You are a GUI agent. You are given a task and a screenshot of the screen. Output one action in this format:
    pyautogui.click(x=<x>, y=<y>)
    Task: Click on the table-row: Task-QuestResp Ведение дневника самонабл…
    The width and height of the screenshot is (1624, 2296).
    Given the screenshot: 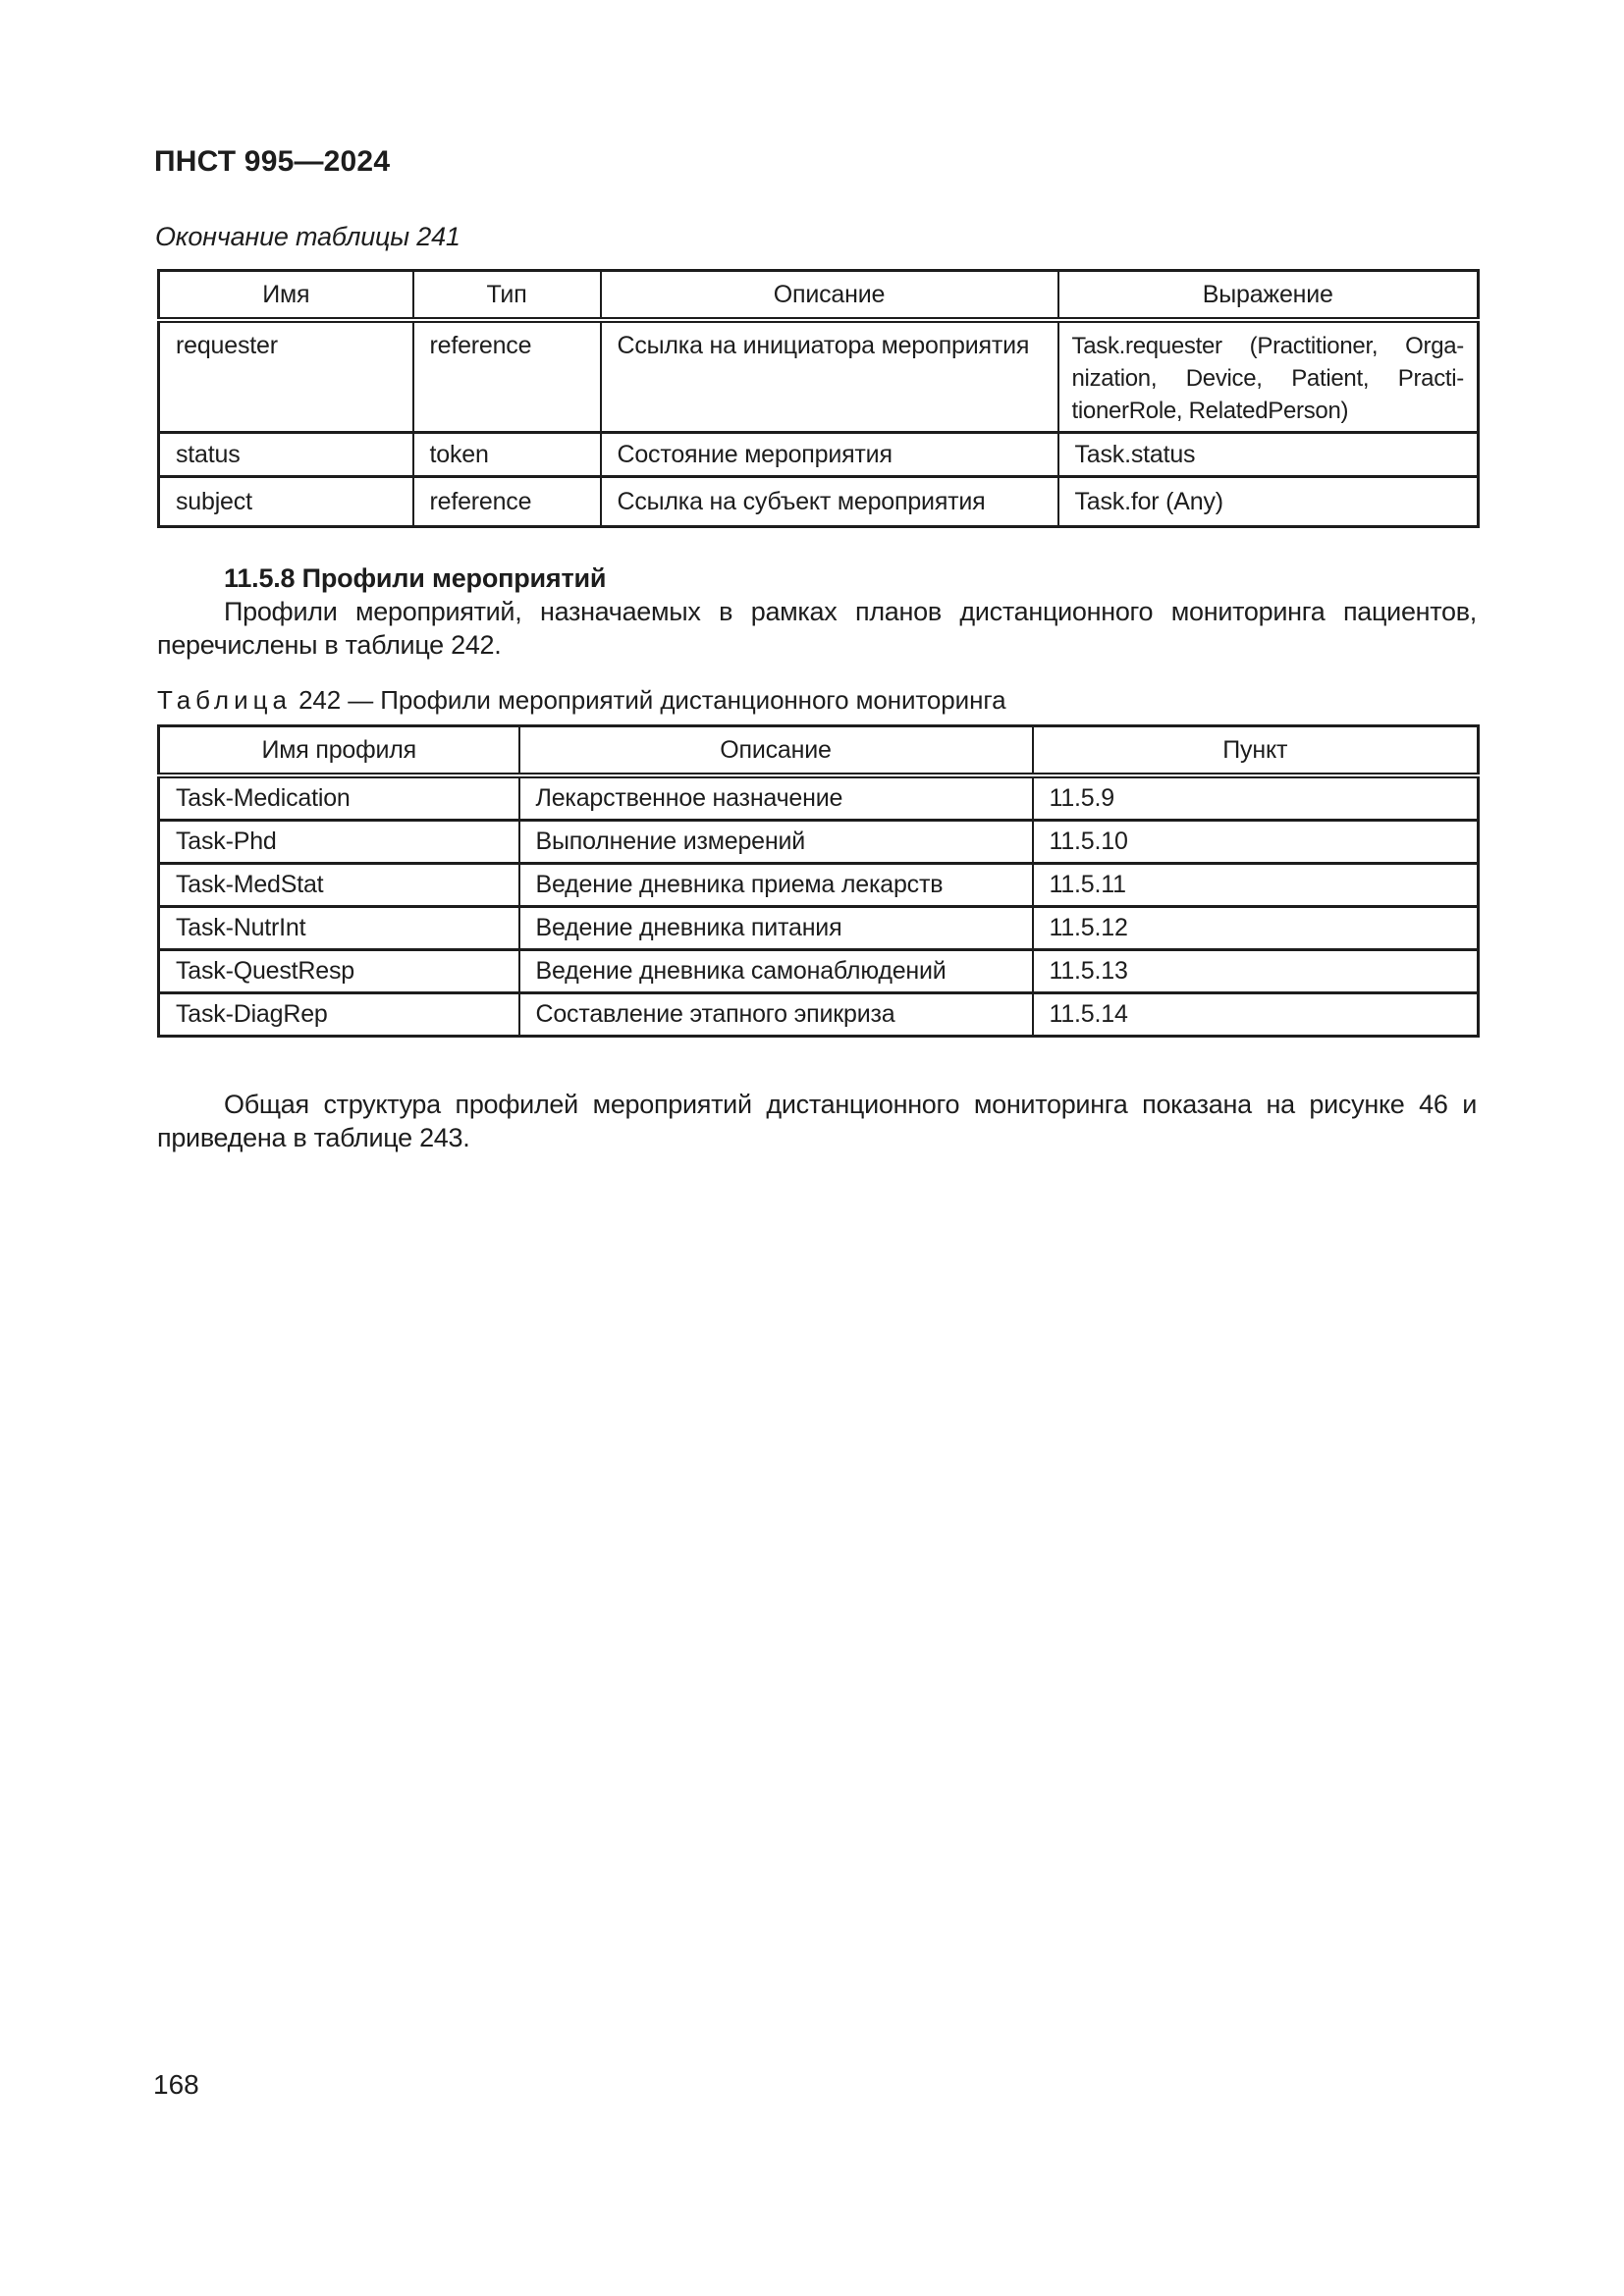 What is the action you would take?
    pyautogui.click(x=818, y=971)
    